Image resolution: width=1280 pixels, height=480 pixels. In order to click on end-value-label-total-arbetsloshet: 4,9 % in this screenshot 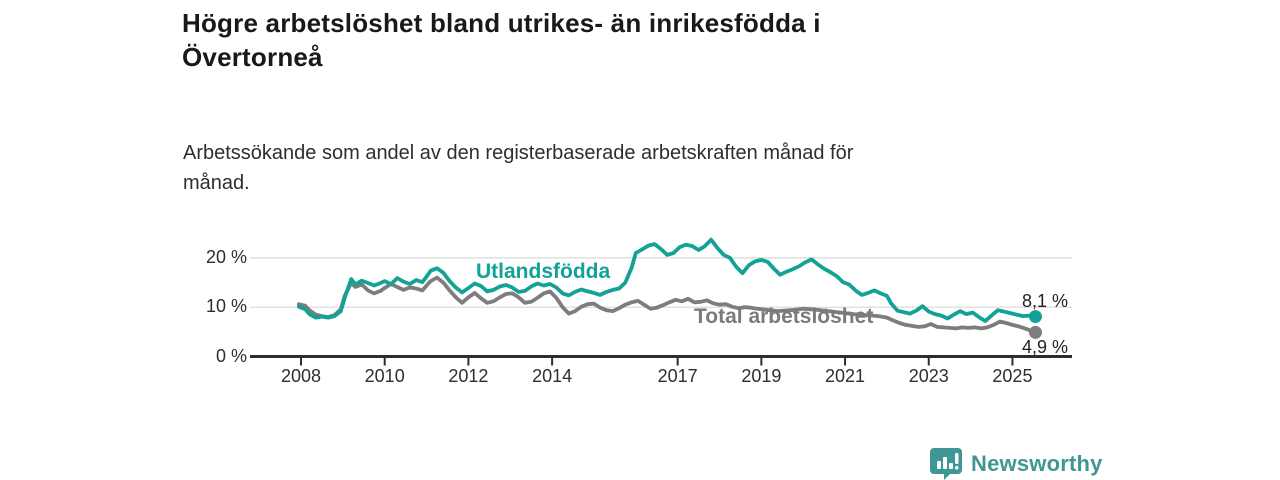, I will do `click(1044, 347)`.